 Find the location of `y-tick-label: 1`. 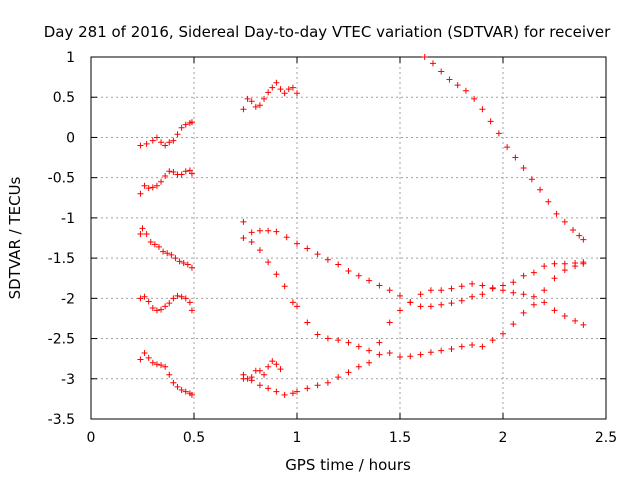

y-tick-label: 1 is located at coordinates (70, 58).